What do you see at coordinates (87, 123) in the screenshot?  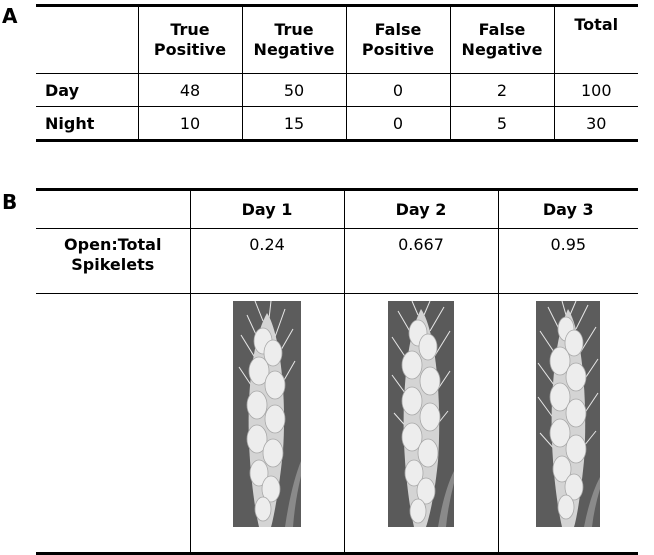 I see `row-label: Night` at bounding box center [87, 123].